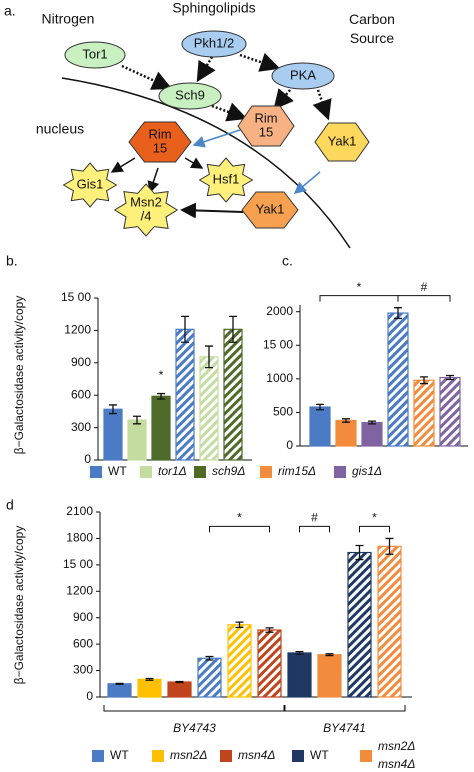  I want to click on node-label: Gis1, so click(90, 183).